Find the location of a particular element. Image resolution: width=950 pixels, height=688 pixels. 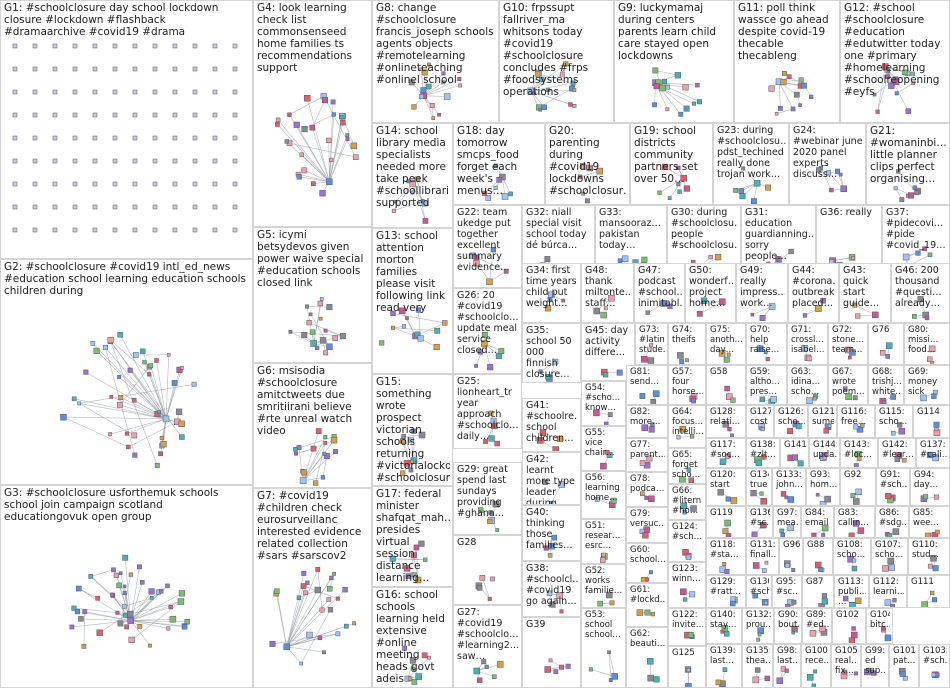

group-cell-g92: G92 is located at coordinates (858, 487).